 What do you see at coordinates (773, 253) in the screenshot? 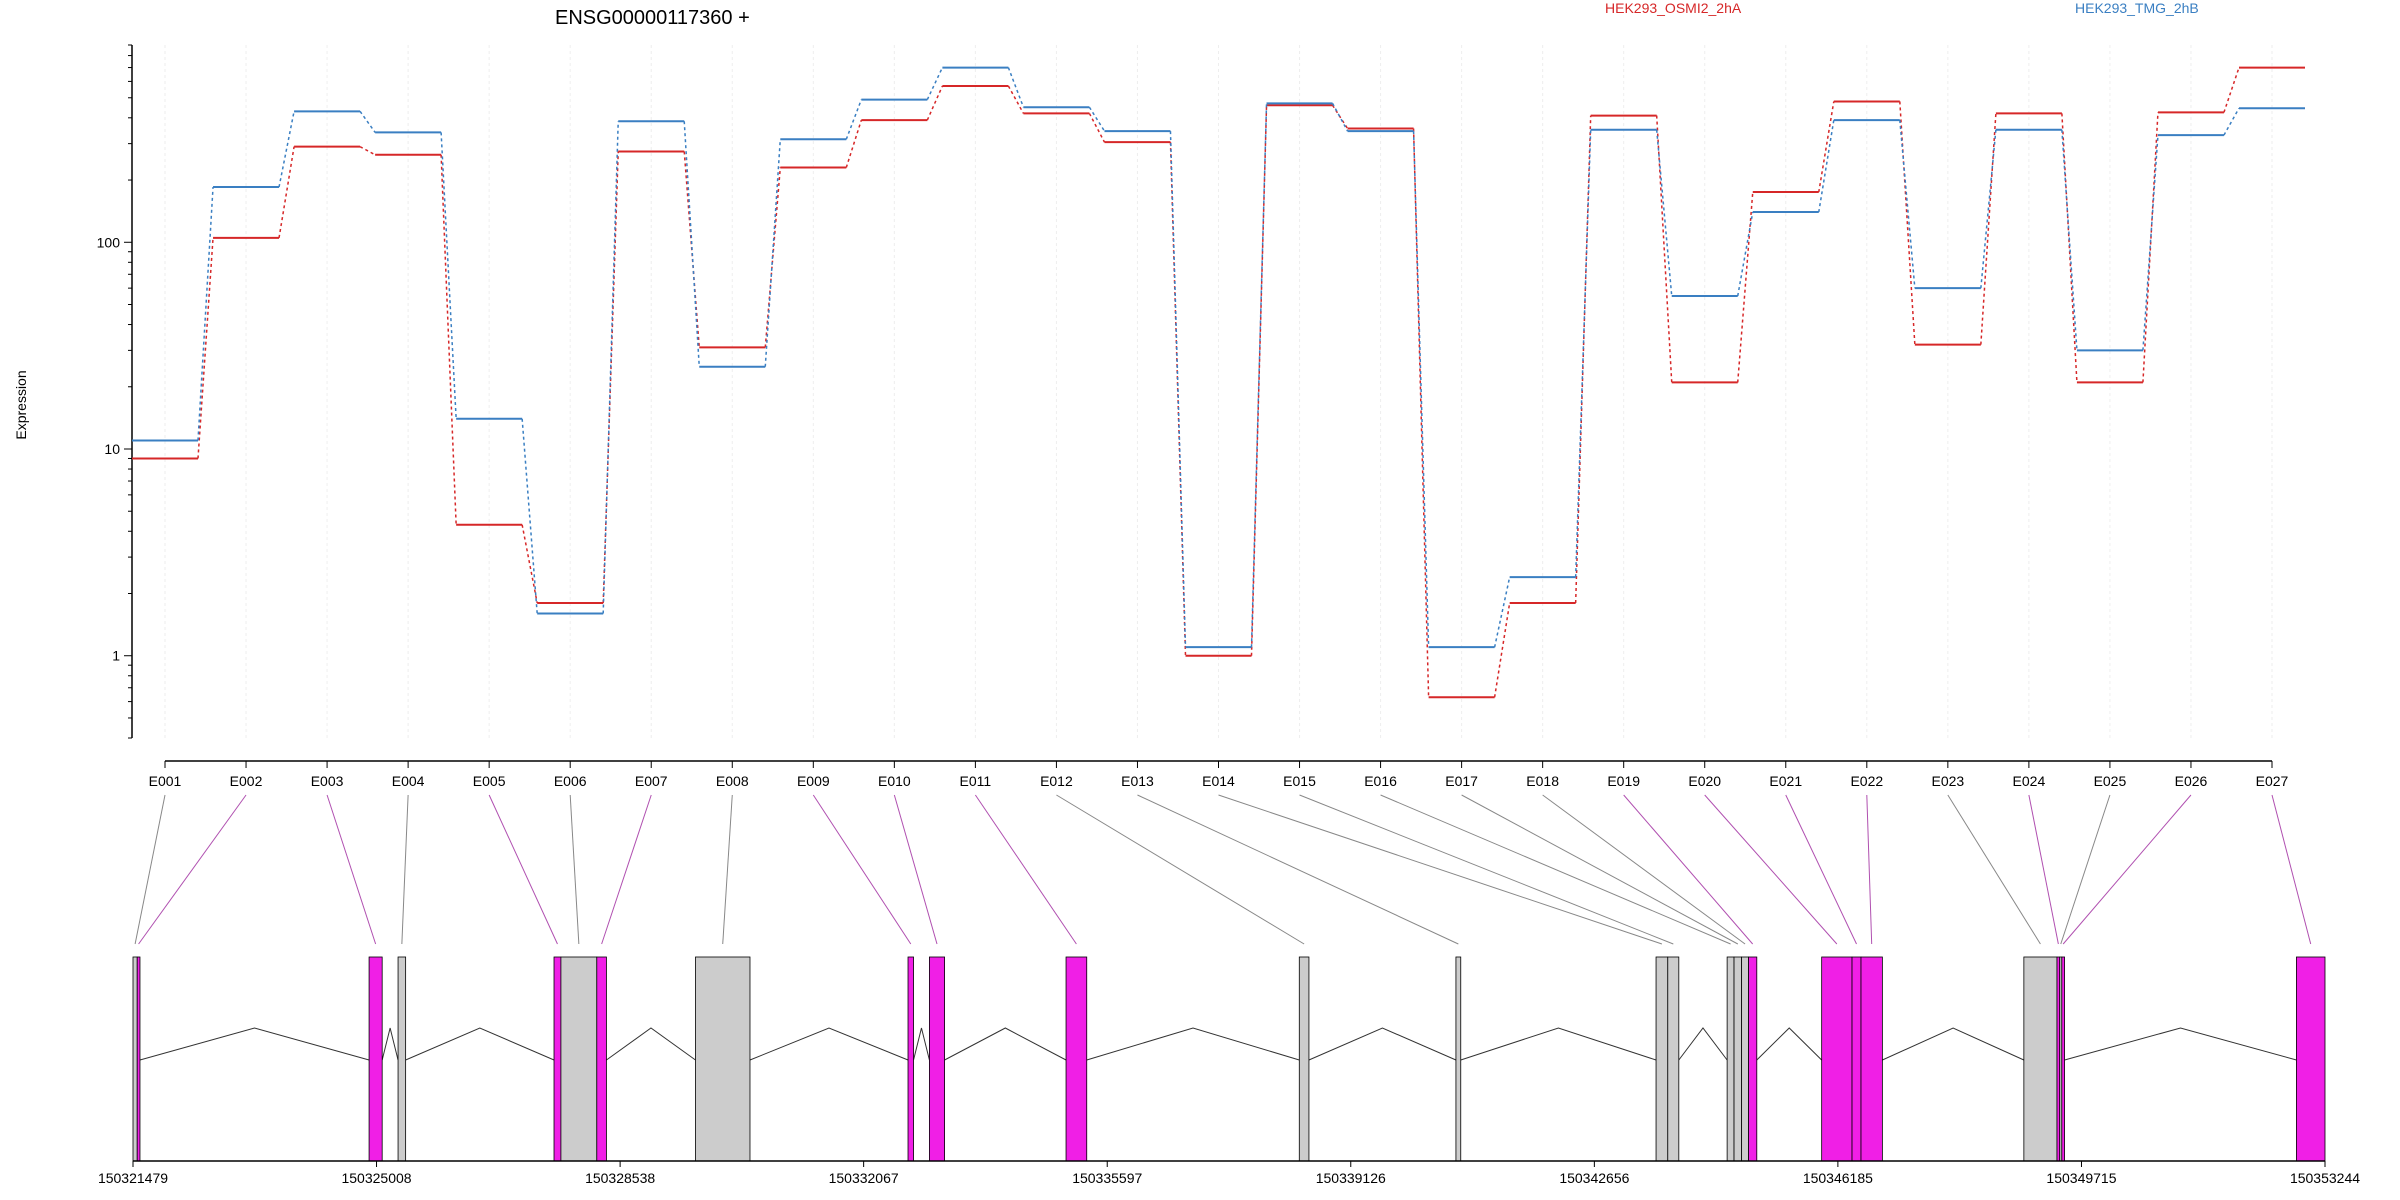
I see `series-2-connector-E008` at bounding box center [773, 253].